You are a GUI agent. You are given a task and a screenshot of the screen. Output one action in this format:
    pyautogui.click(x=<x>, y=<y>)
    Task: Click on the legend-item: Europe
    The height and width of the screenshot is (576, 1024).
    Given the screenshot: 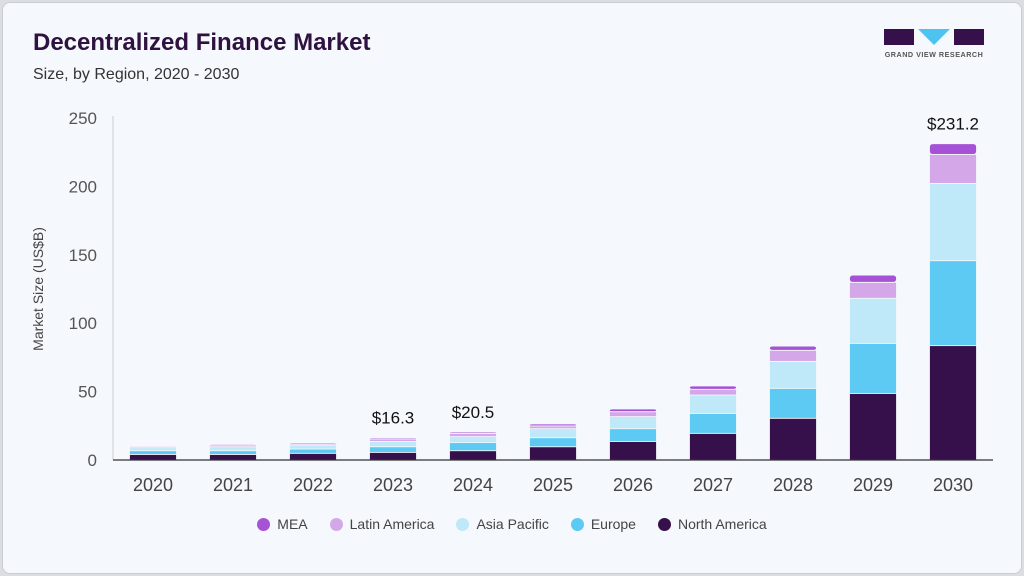 What is the action you would take?
    pyautogui.click(x=603, y=524)
    